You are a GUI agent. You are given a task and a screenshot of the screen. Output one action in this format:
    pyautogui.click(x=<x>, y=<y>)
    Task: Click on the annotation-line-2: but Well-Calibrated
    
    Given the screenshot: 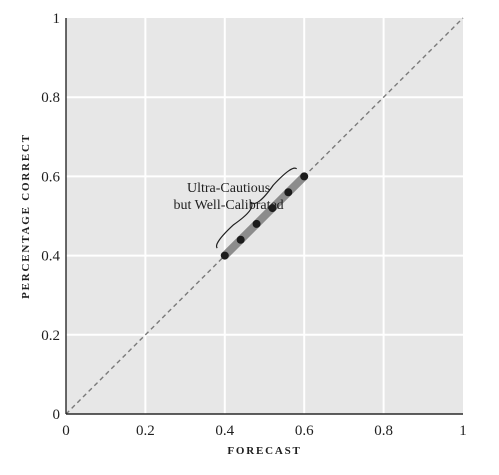 What is the action you would take?
    pyautogui.click(x=228, y=205)
    